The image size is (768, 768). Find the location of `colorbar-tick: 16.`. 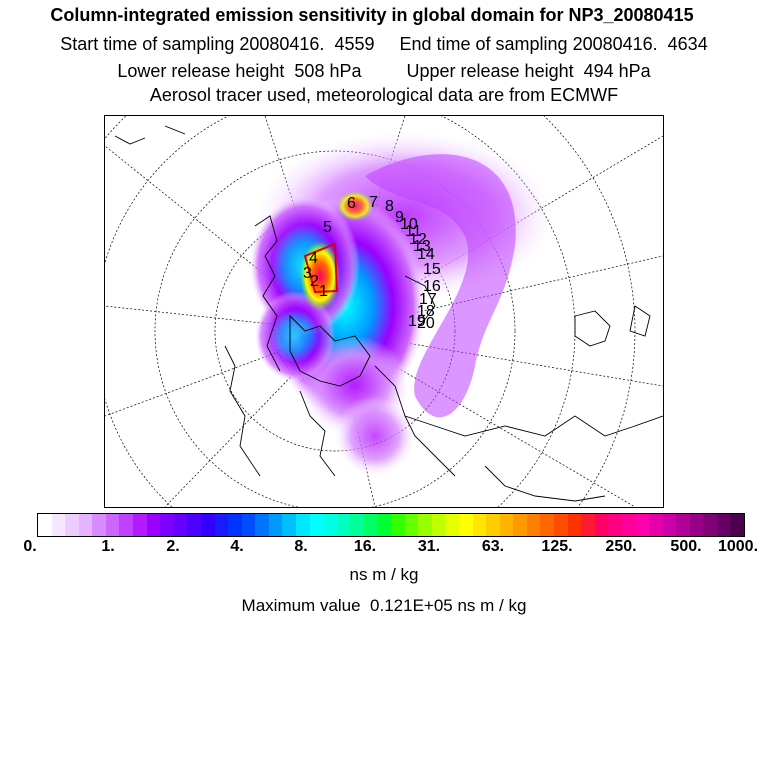

colorbar-tick: 16. is located at coordinates (365, 546).